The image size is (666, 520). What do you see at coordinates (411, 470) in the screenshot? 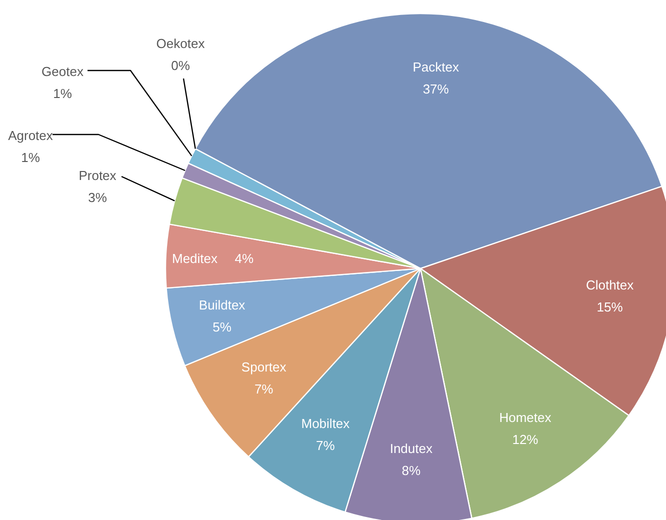
I see `data-label: 8%` at bounding box center [411, 470].